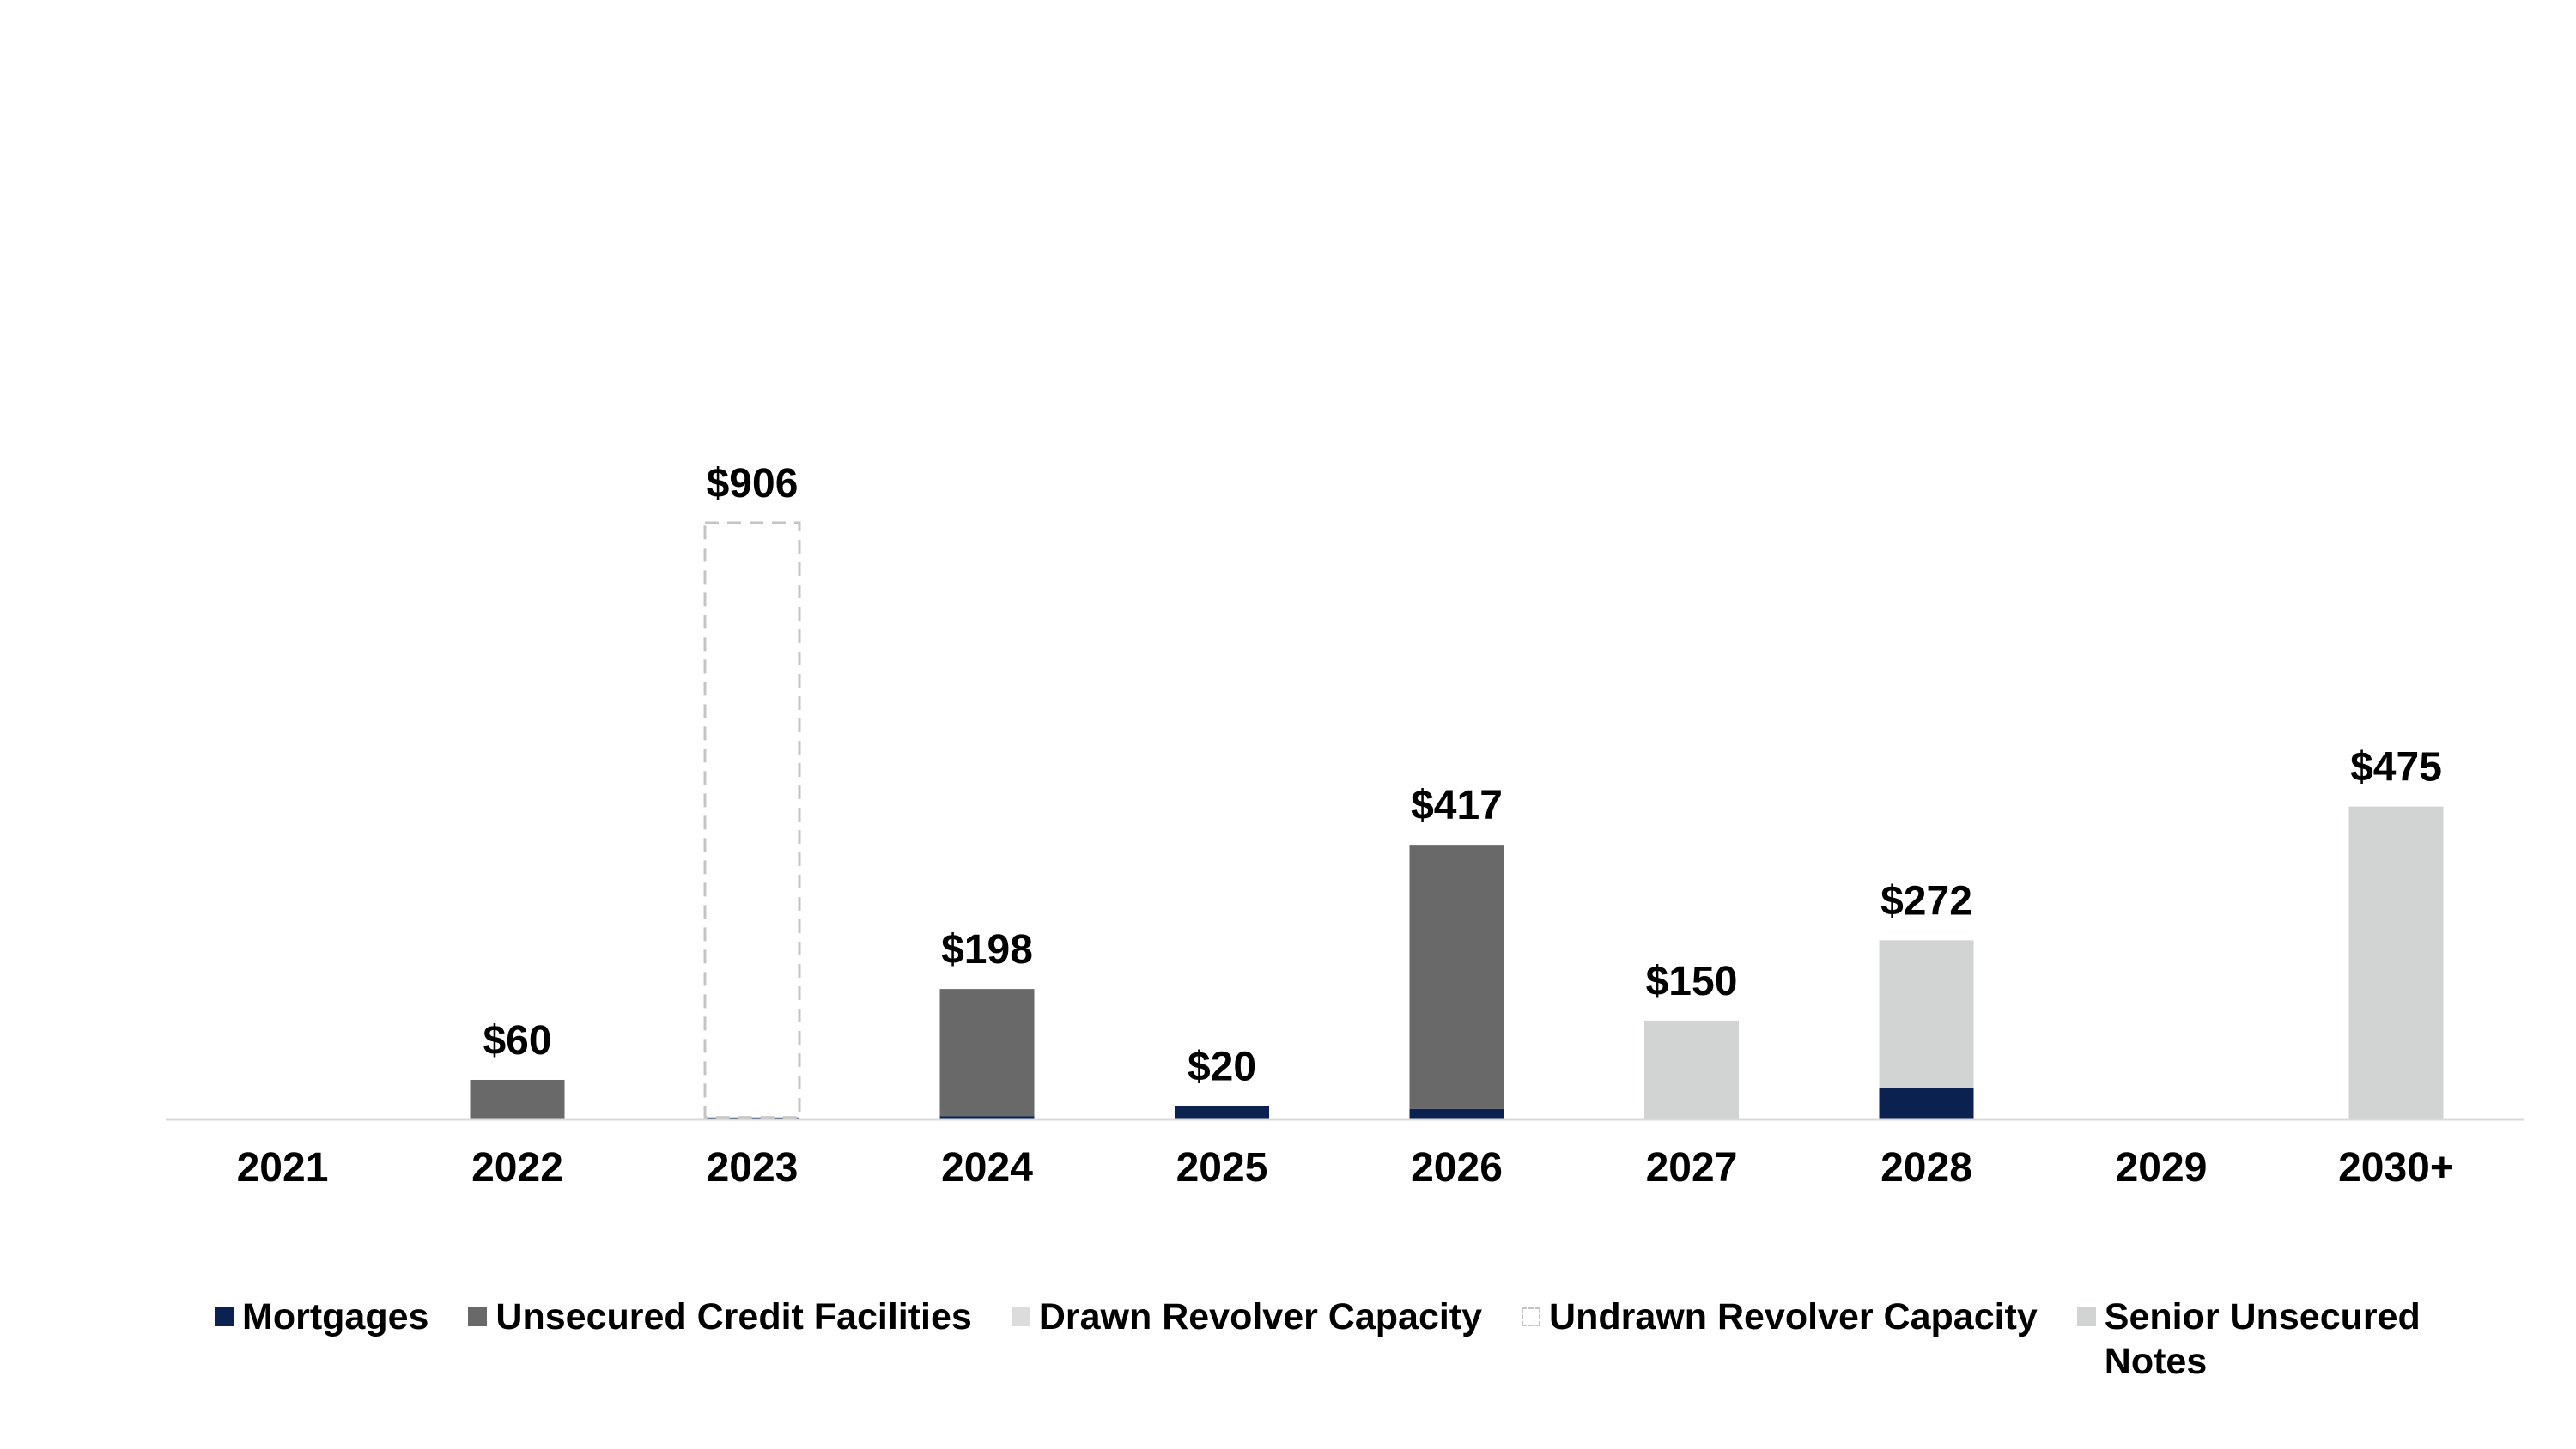  What do you see at coordinates (1926, 1168) in the screenshot?
I see `x-tick-label-2028: 2028` at bounding box center [1926, 1168].